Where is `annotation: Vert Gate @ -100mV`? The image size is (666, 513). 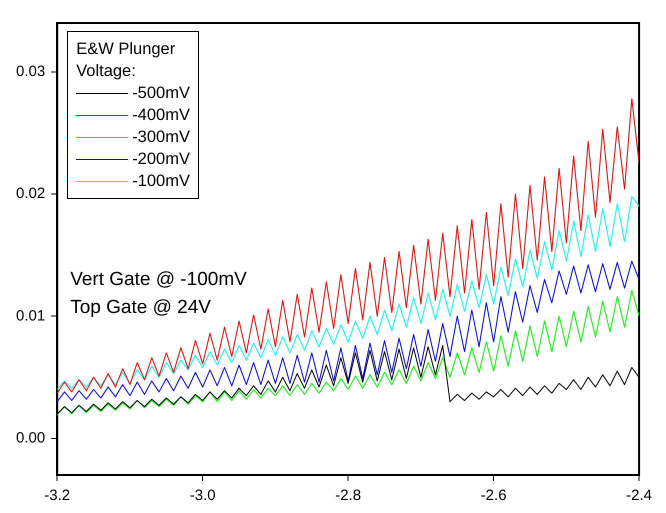 annotation: Vert Gate @ -100mV is located at coordinates (158, 280).